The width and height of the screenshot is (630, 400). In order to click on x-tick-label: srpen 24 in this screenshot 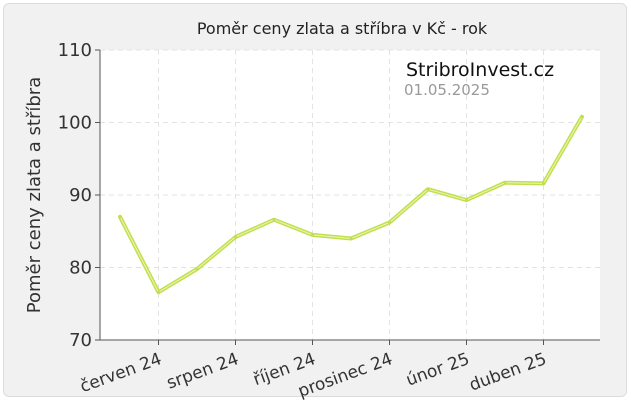, I will do `click(202, 371)`.